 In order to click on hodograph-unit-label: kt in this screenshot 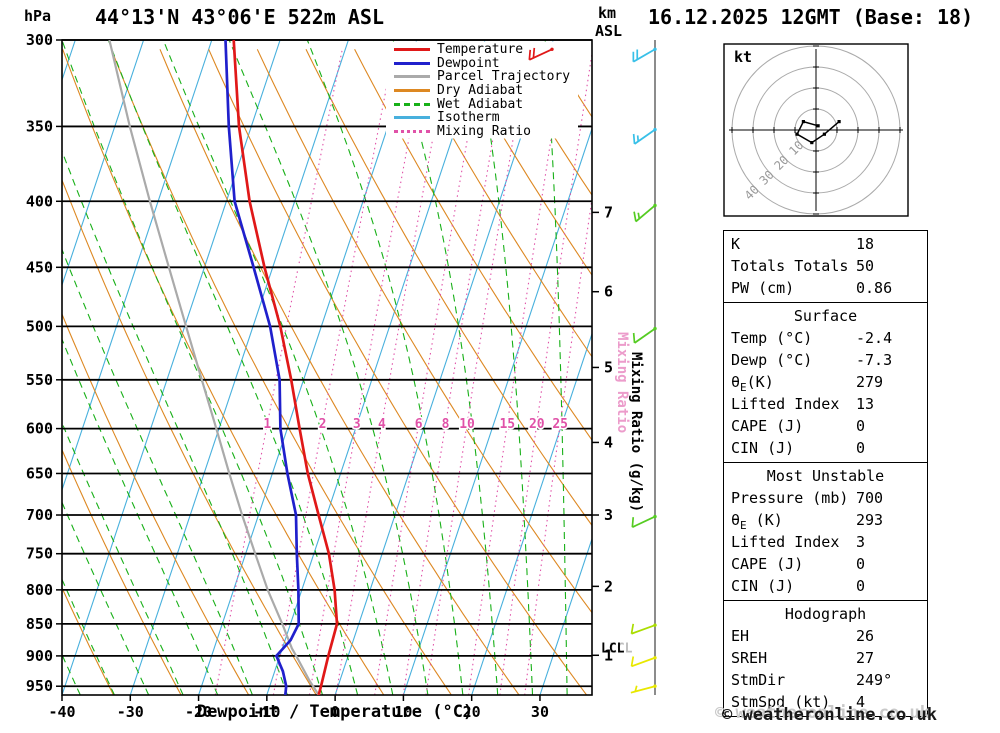, I will do `click(743, 57)`.